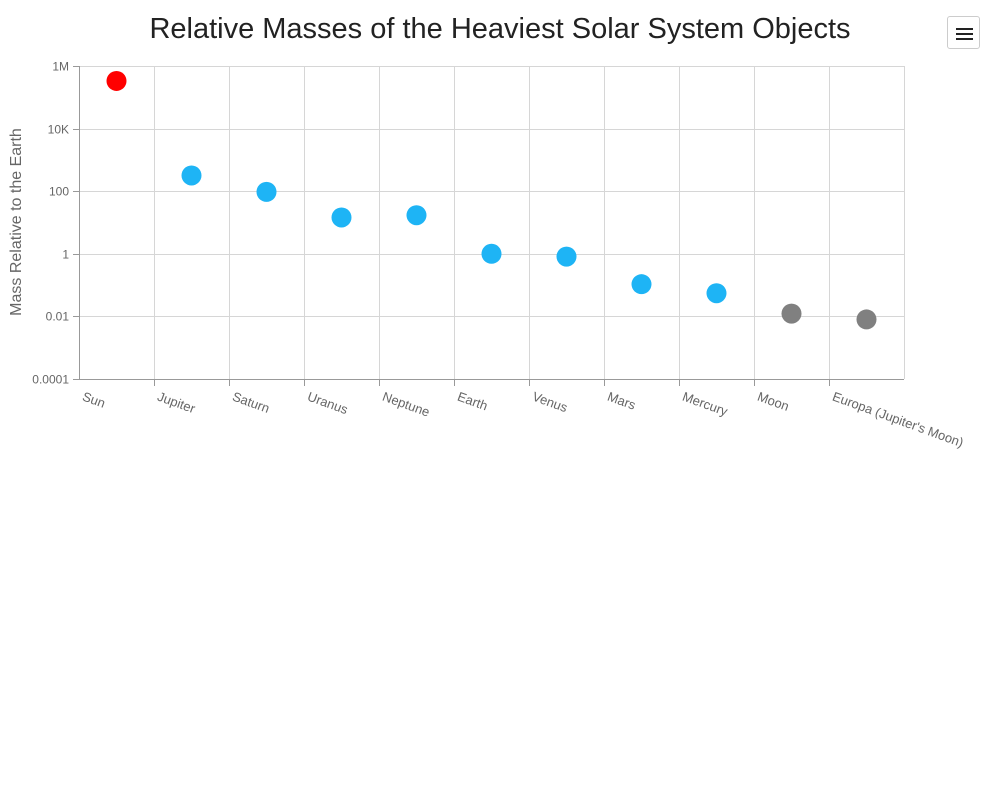 This screenshot has height=800, width=1000. I want to click on x-tick-label: Jupiter, so click(176, 403).